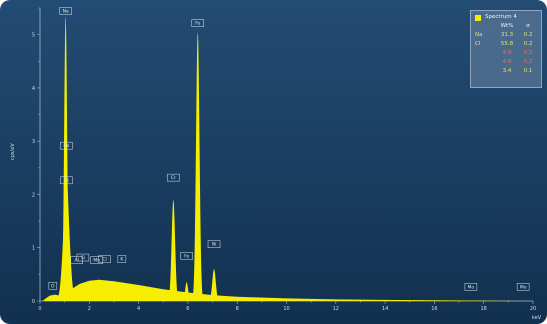 The image size is (547, 324). Describe the element at coordinates (89, 309) in the screenshot. I see `x-tick-label: 2` at that location.